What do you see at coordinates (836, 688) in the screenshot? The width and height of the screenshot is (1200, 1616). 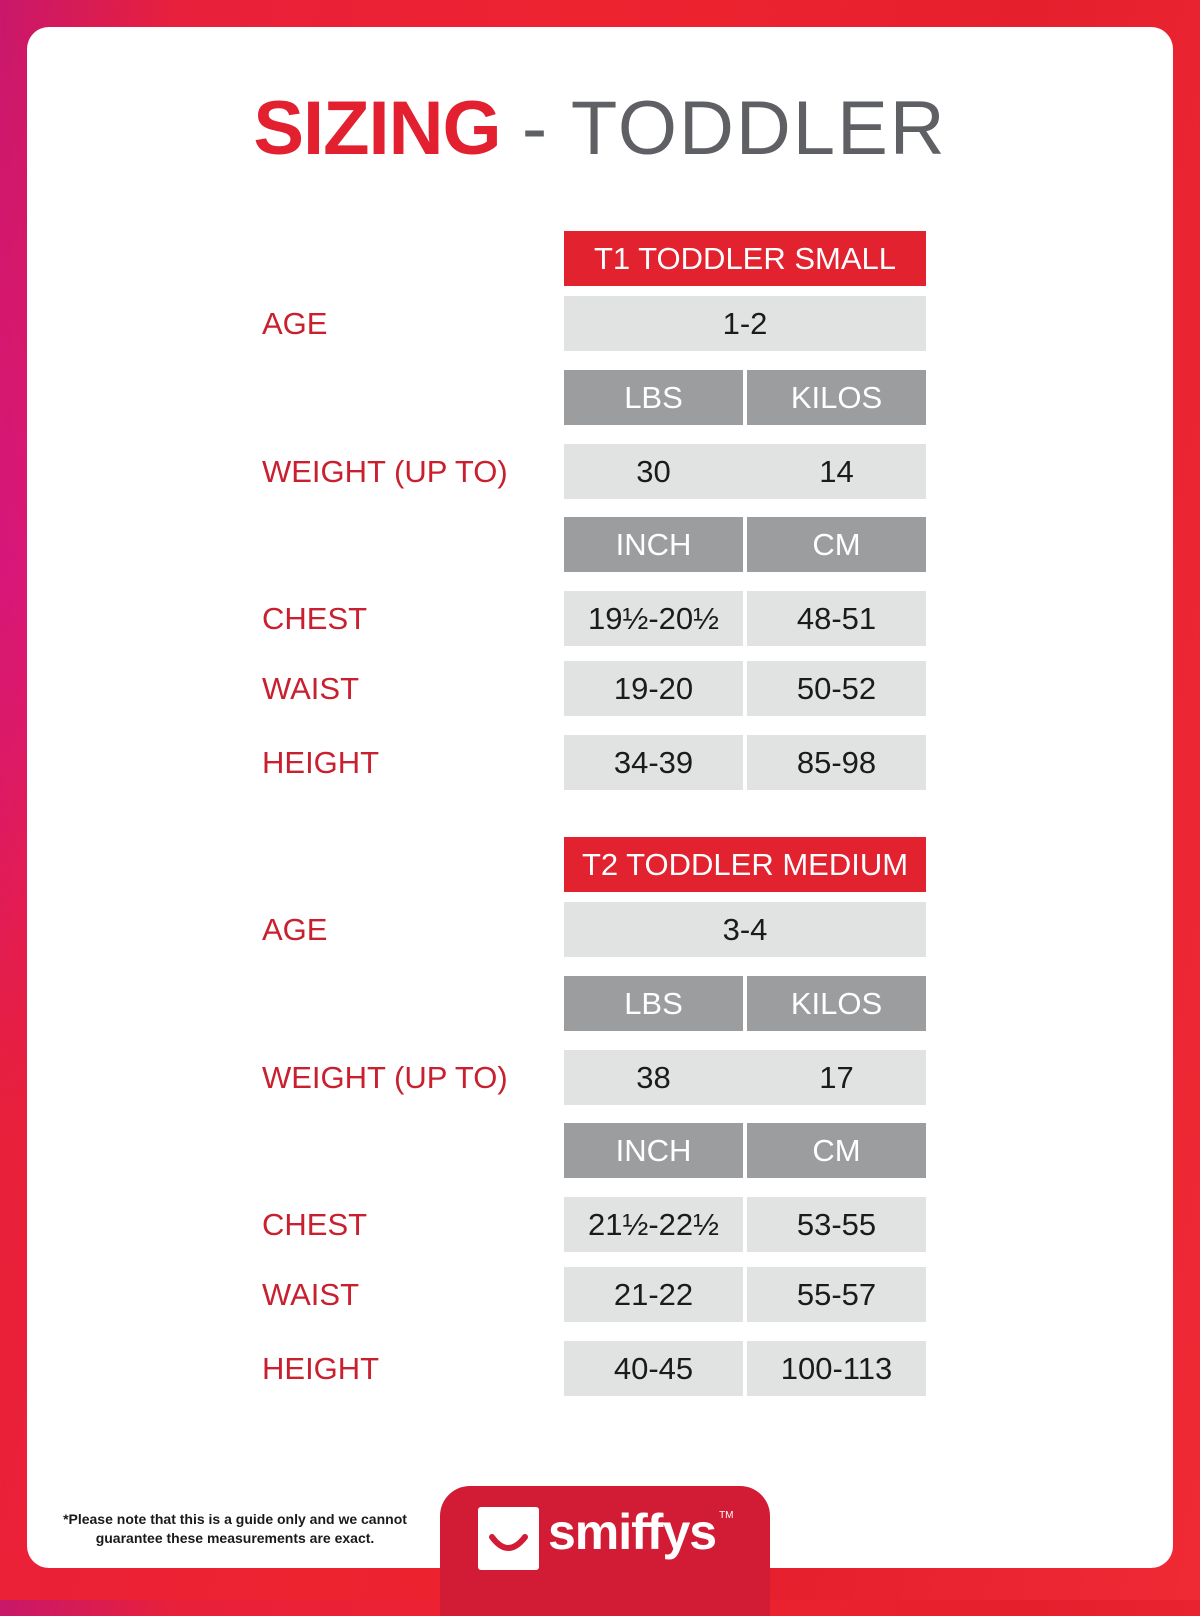 I see `waist-value: 50-52` at bounding box center [836, 688].